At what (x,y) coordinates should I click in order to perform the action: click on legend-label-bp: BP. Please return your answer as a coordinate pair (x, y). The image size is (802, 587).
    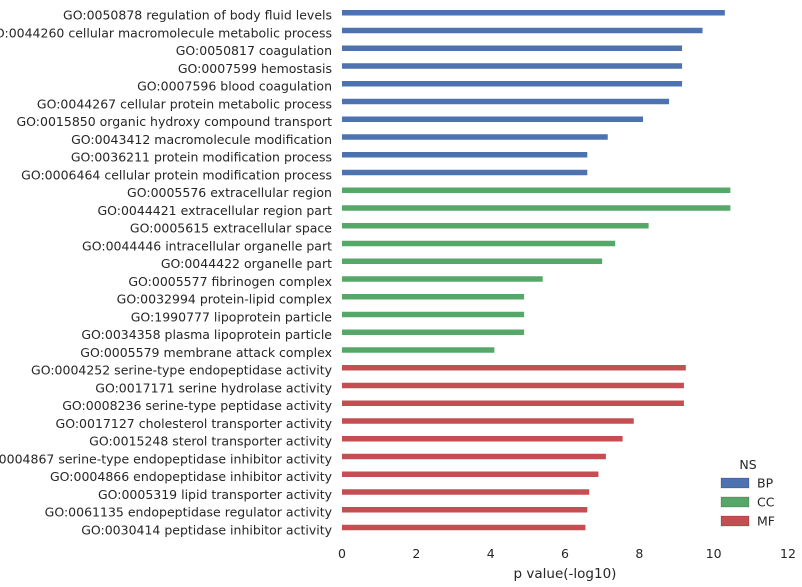
    Looking at the image, I should click on (765, 483).